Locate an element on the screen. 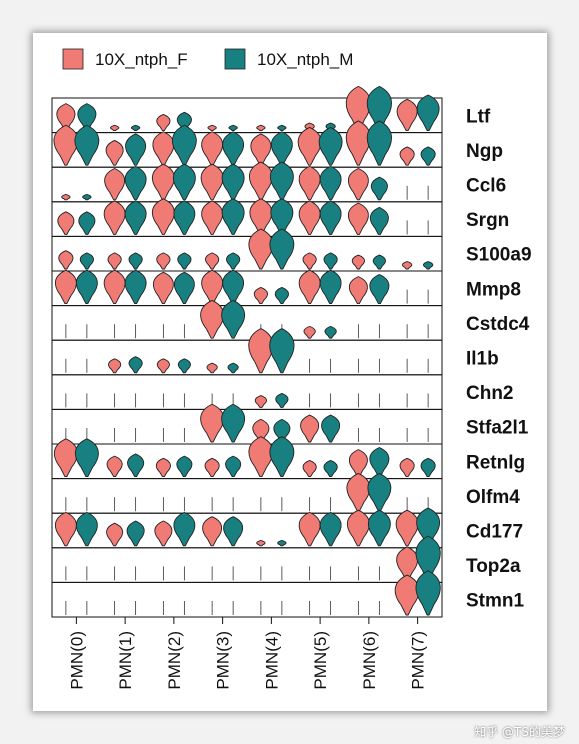 Image resolution: width=579 pixels, height=744 pixels. violin-Mmp8-PMN(1)-10X_ntph_F is located at coordinates (114, 287).